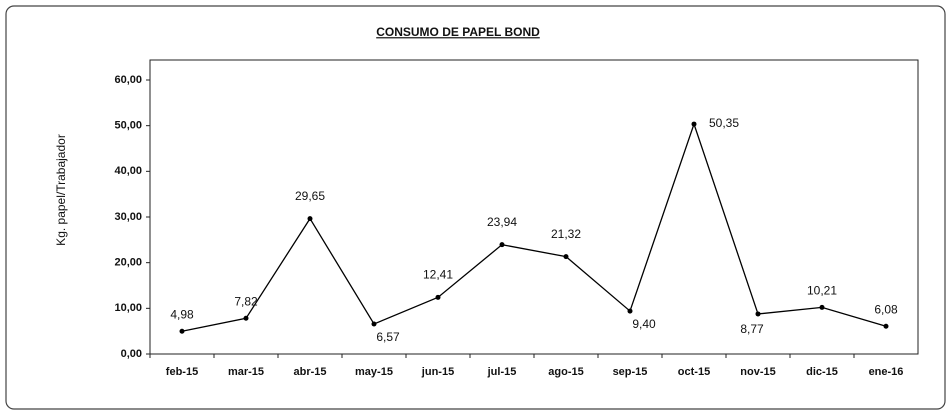 The width and height of the screenshot is (951, 415). I want to click on x-tick-label: mar-15, so click(246, 372).